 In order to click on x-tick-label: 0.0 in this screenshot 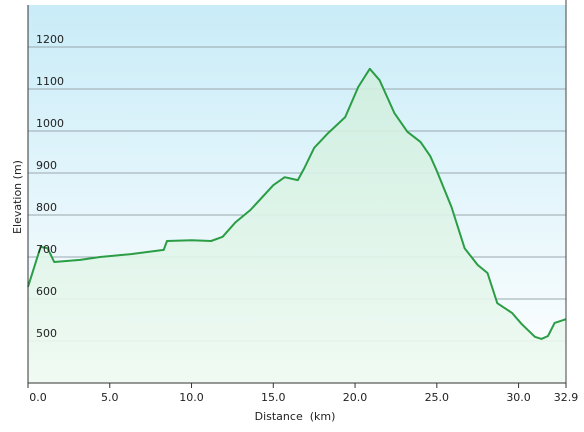, I will do `click(38, 397)`.